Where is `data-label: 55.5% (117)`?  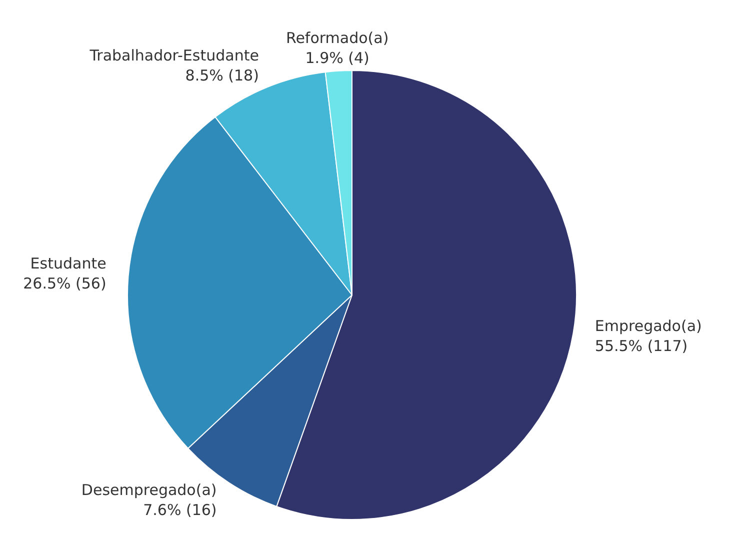 data-label: 55.5% (117) is located at coordinates (641, 345).